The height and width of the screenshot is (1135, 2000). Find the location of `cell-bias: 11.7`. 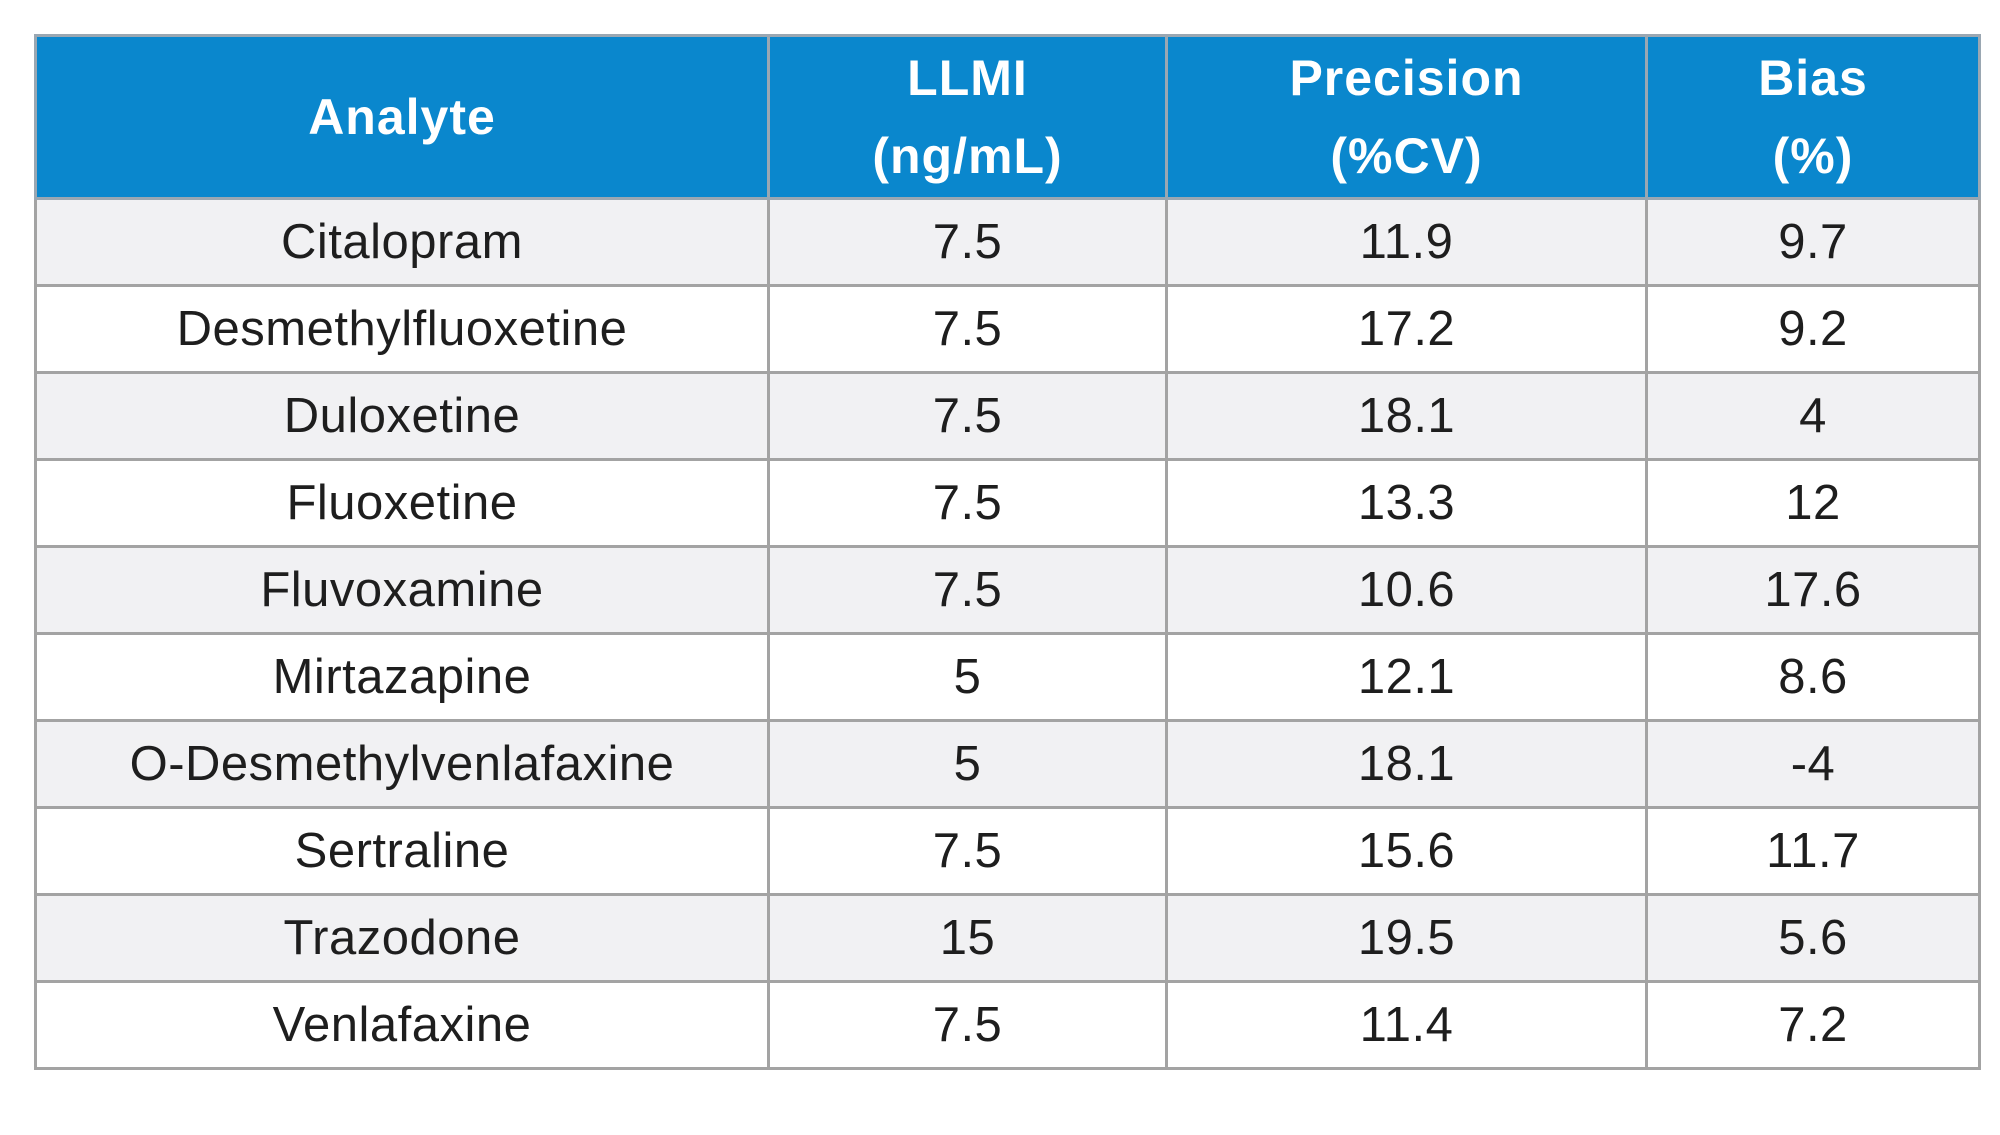

cell-bias: 11.7 is located at coordinates (1813, 851).